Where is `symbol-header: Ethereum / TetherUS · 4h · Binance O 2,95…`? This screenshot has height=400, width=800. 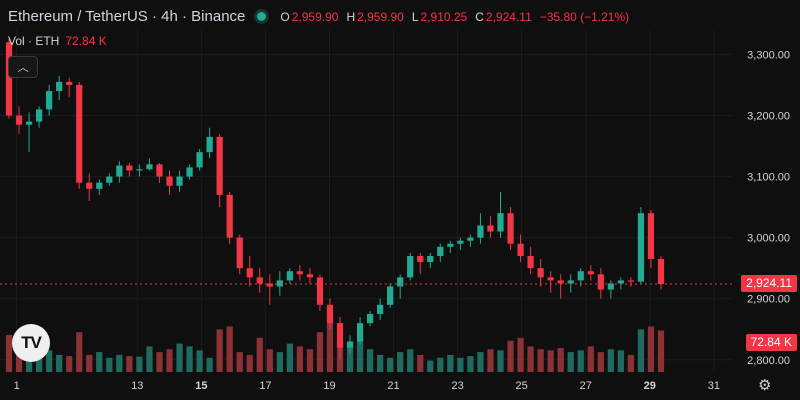 symbol-header: Ethereum / TetherUS · 4h · Binance O 2,95… is located at coordinates (318, 16).